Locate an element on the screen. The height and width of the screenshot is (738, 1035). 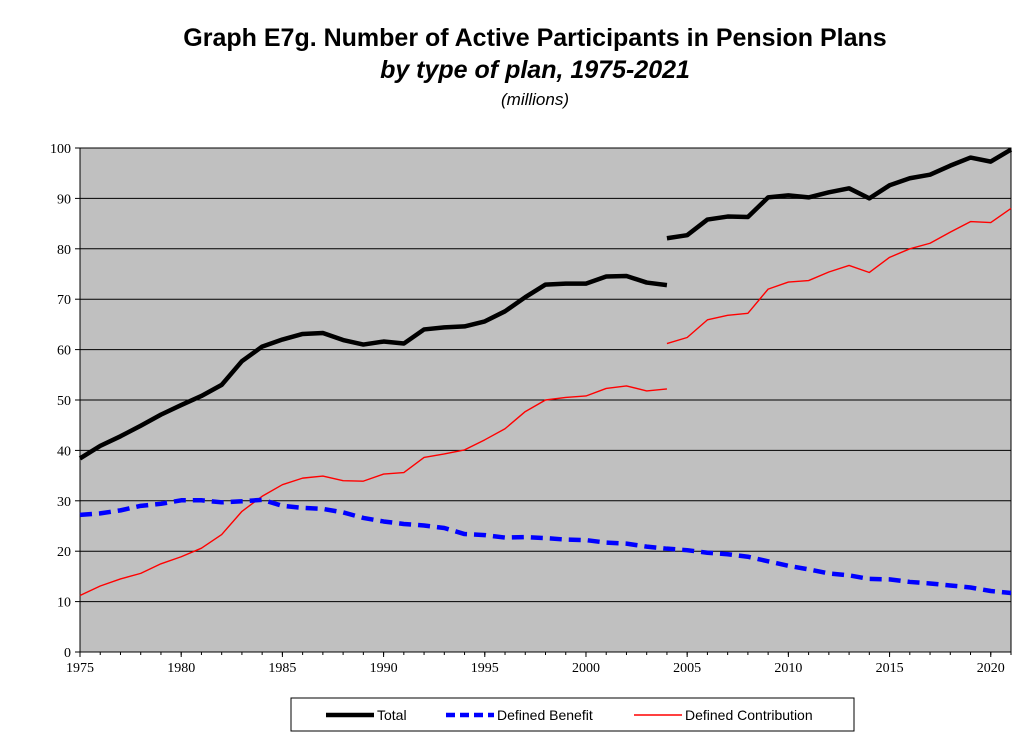
chart-subtitle: by type of plan, 1975-2021 is located at coordinates (535, 70).